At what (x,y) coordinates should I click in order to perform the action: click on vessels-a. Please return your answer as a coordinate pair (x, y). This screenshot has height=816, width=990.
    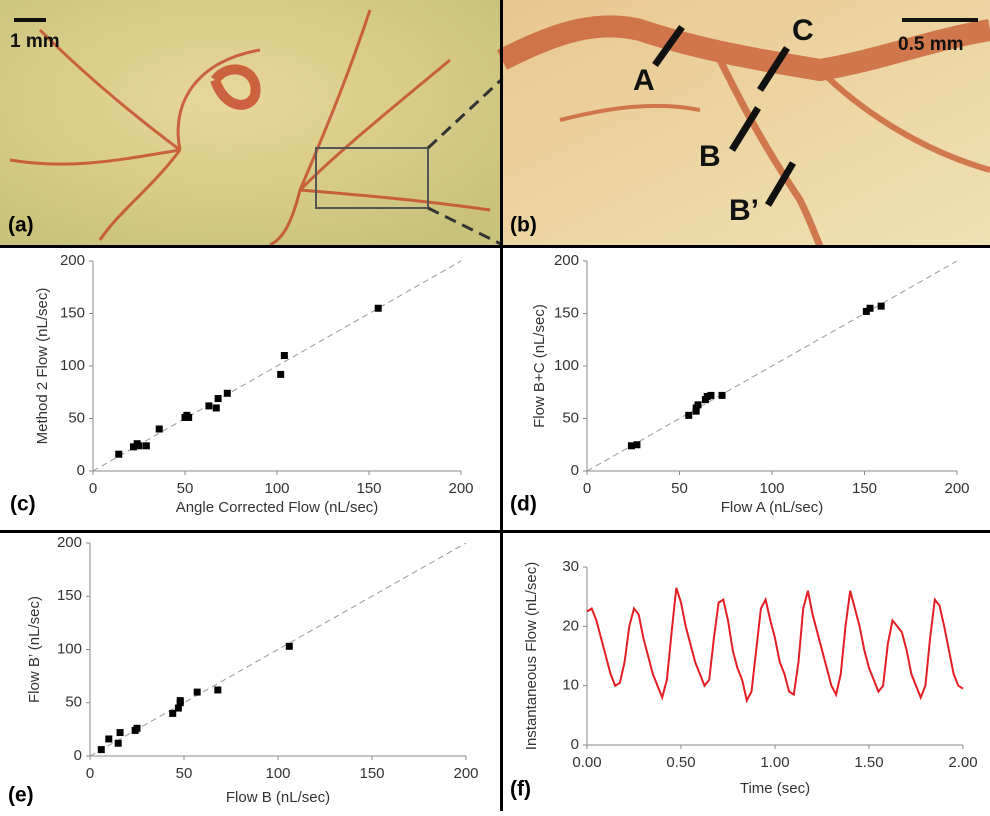
    Looking at the image, I should click on (250, 128).